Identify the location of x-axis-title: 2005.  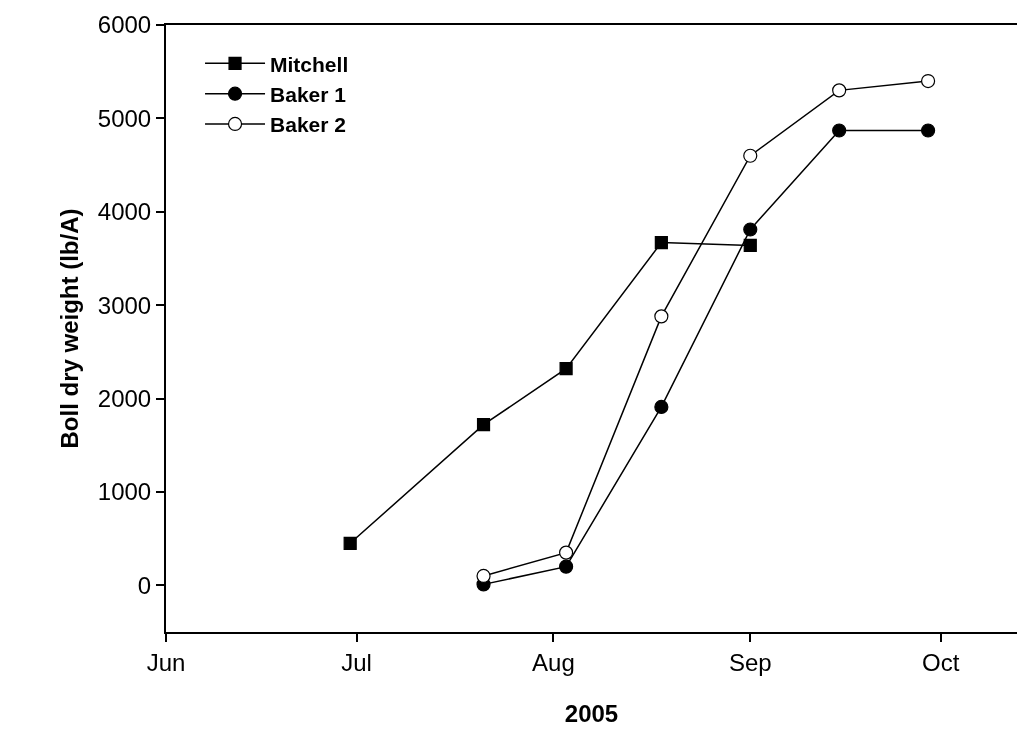
(591, 713).